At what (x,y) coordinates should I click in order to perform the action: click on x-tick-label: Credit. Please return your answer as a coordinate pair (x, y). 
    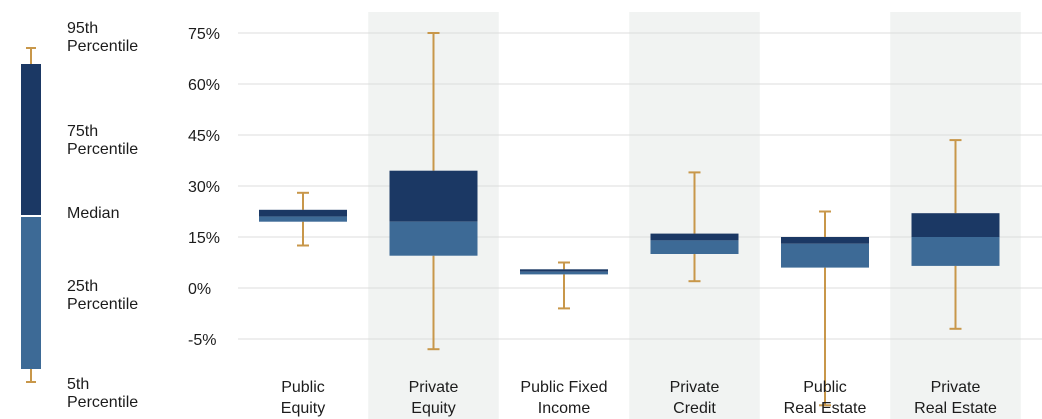
    Looking at the image, I should click on (694, 408).